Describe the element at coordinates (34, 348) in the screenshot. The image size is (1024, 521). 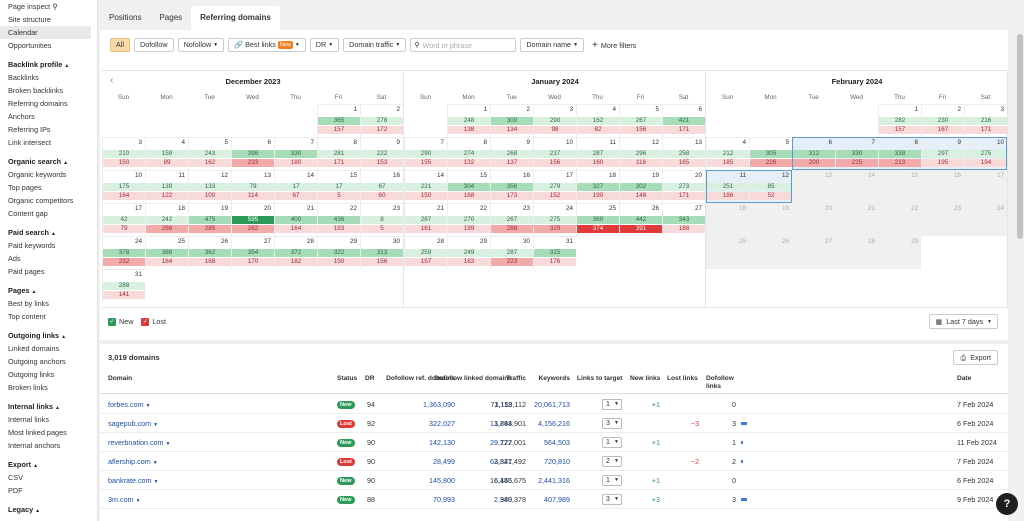
I see `sidebar-item: Linked domains` at that location.